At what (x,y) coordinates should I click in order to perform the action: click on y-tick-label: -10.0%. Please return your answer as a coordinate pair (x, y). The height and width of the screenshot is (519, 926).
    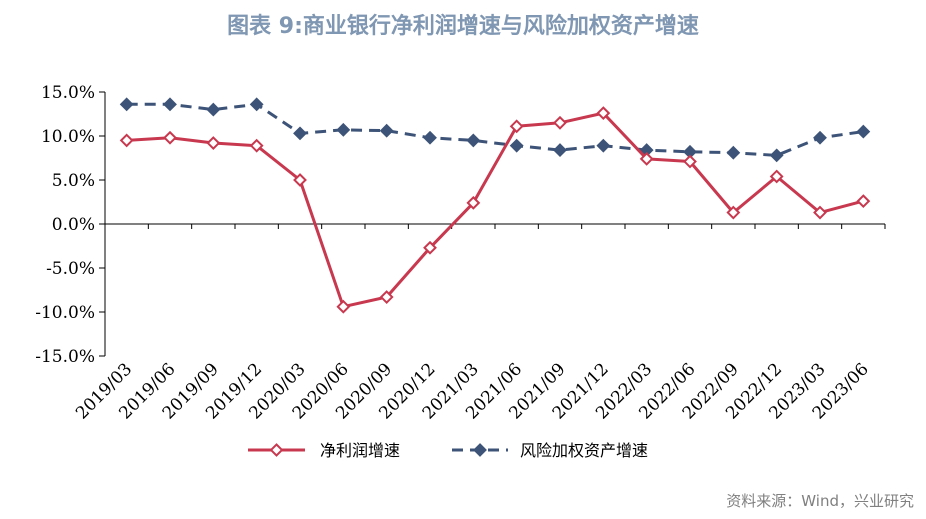
    Looking at the image, I should click on (65, 313).